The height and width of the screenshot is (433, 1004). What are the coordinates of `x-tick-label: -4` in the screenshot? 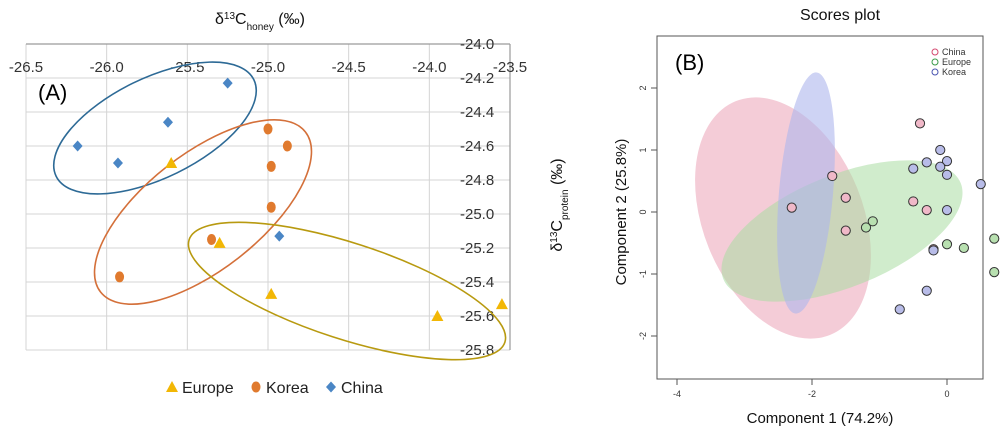 It's located at (677, 394).